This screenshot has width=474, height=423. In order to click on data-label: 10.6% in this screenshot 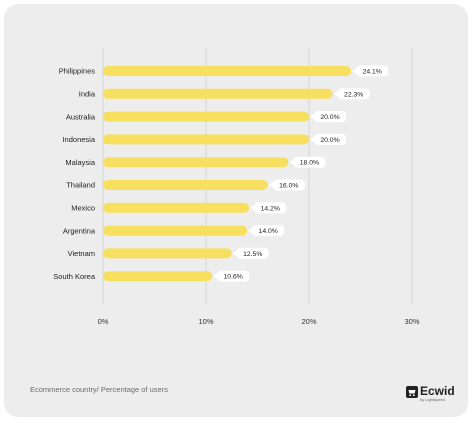, I will do `click(233, 277)`.